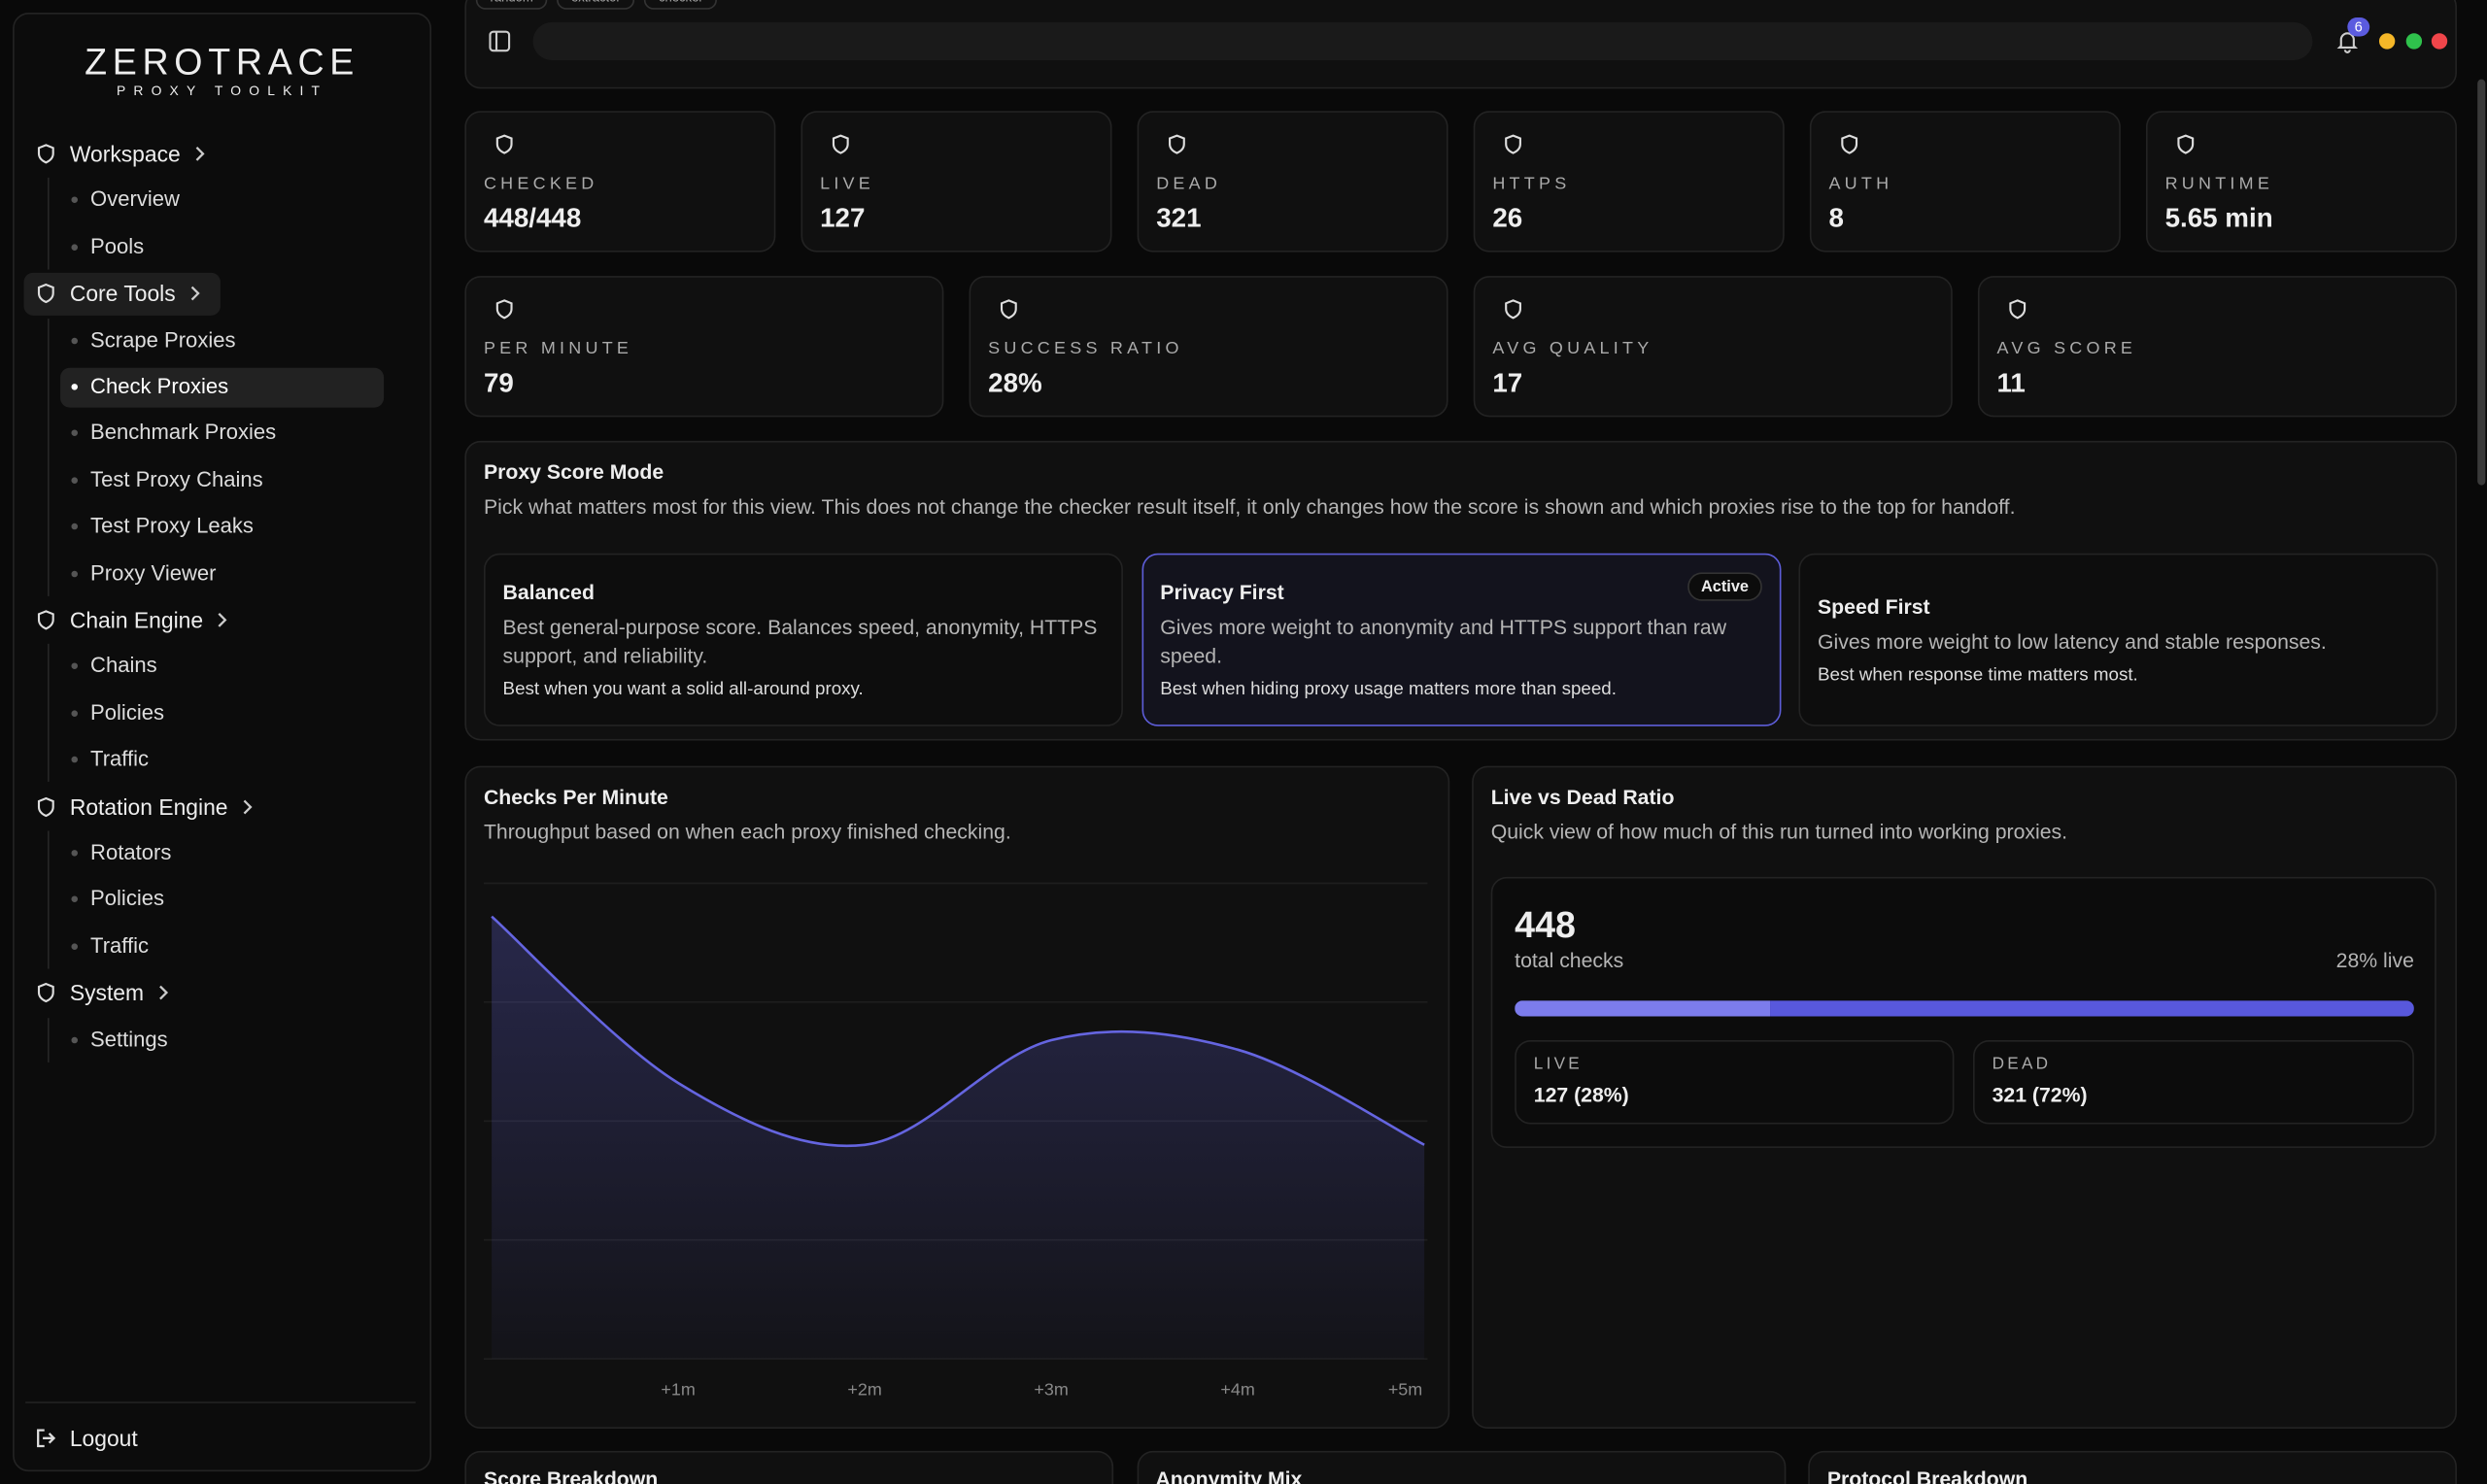 The image size is (2487, 1484). Describe the element at coordinates (532, 218) in the screenshot. I see `stat-value: 448/448` at that location.